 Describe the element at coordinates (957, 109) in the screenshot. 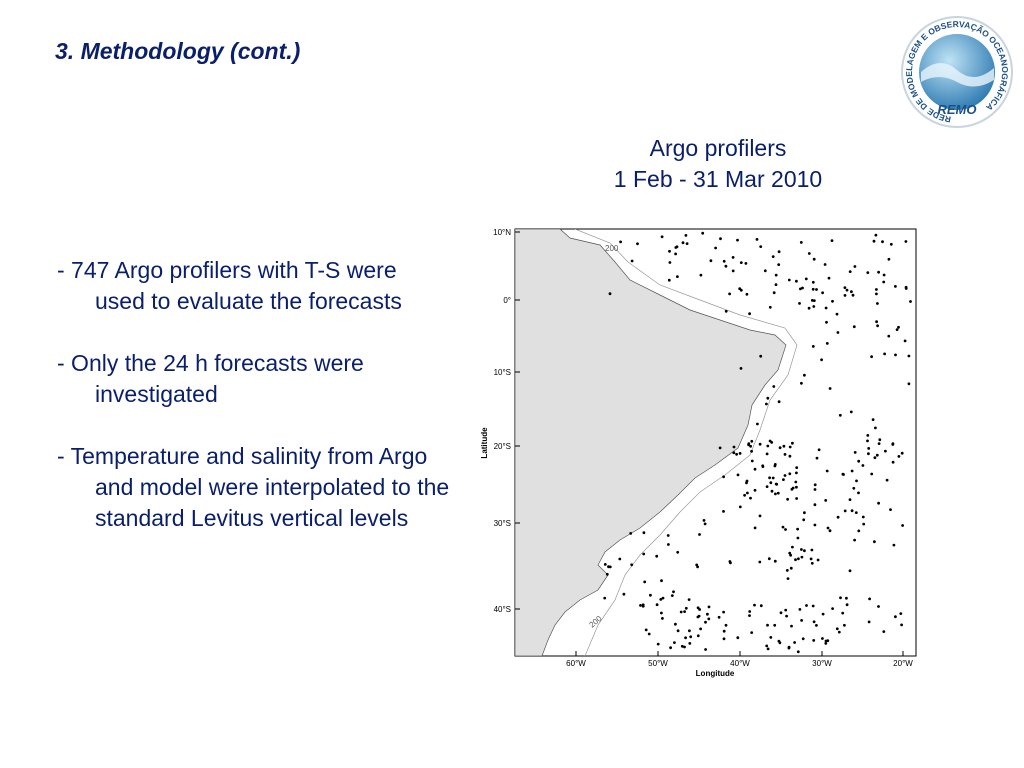

I see `logo-name: REMO` at that location.